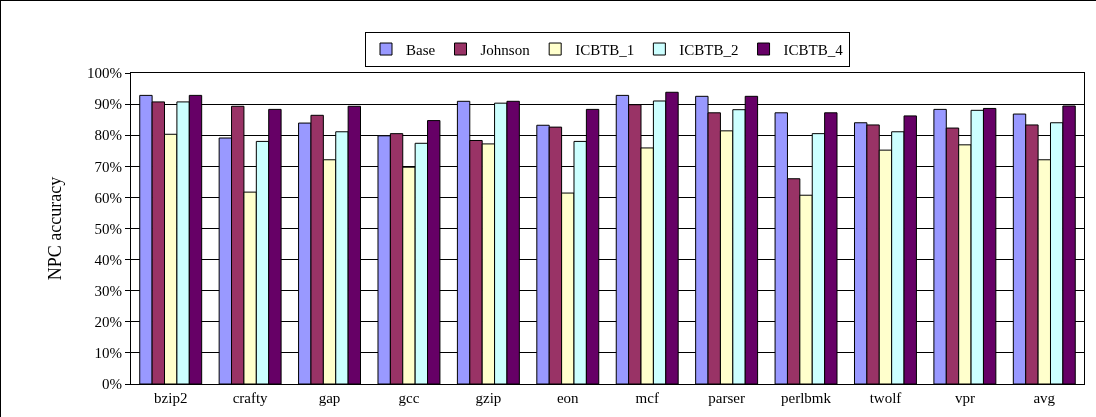  I want to click on x-tick-label: twolf, so click(885, 398).